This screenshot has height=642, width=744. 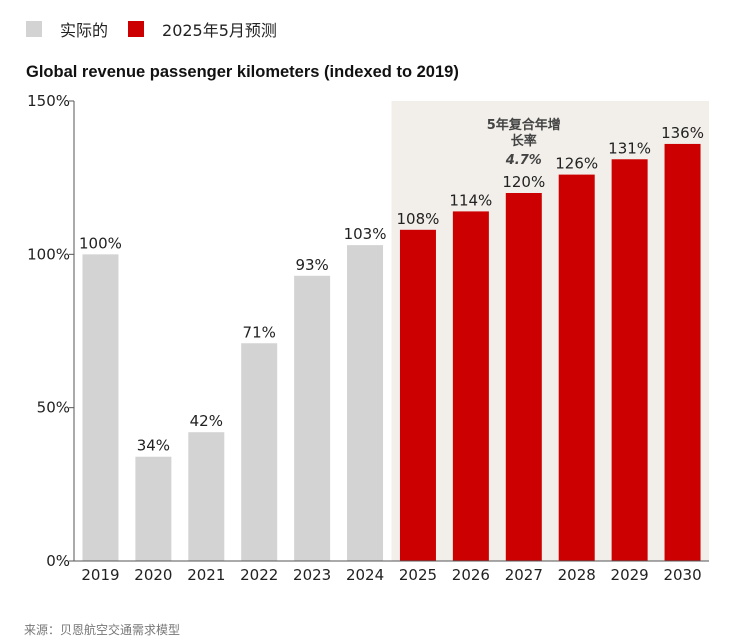 I want to click on source-note: 来源：贝恩航空交通需求模型, so click(x=102, y=630).